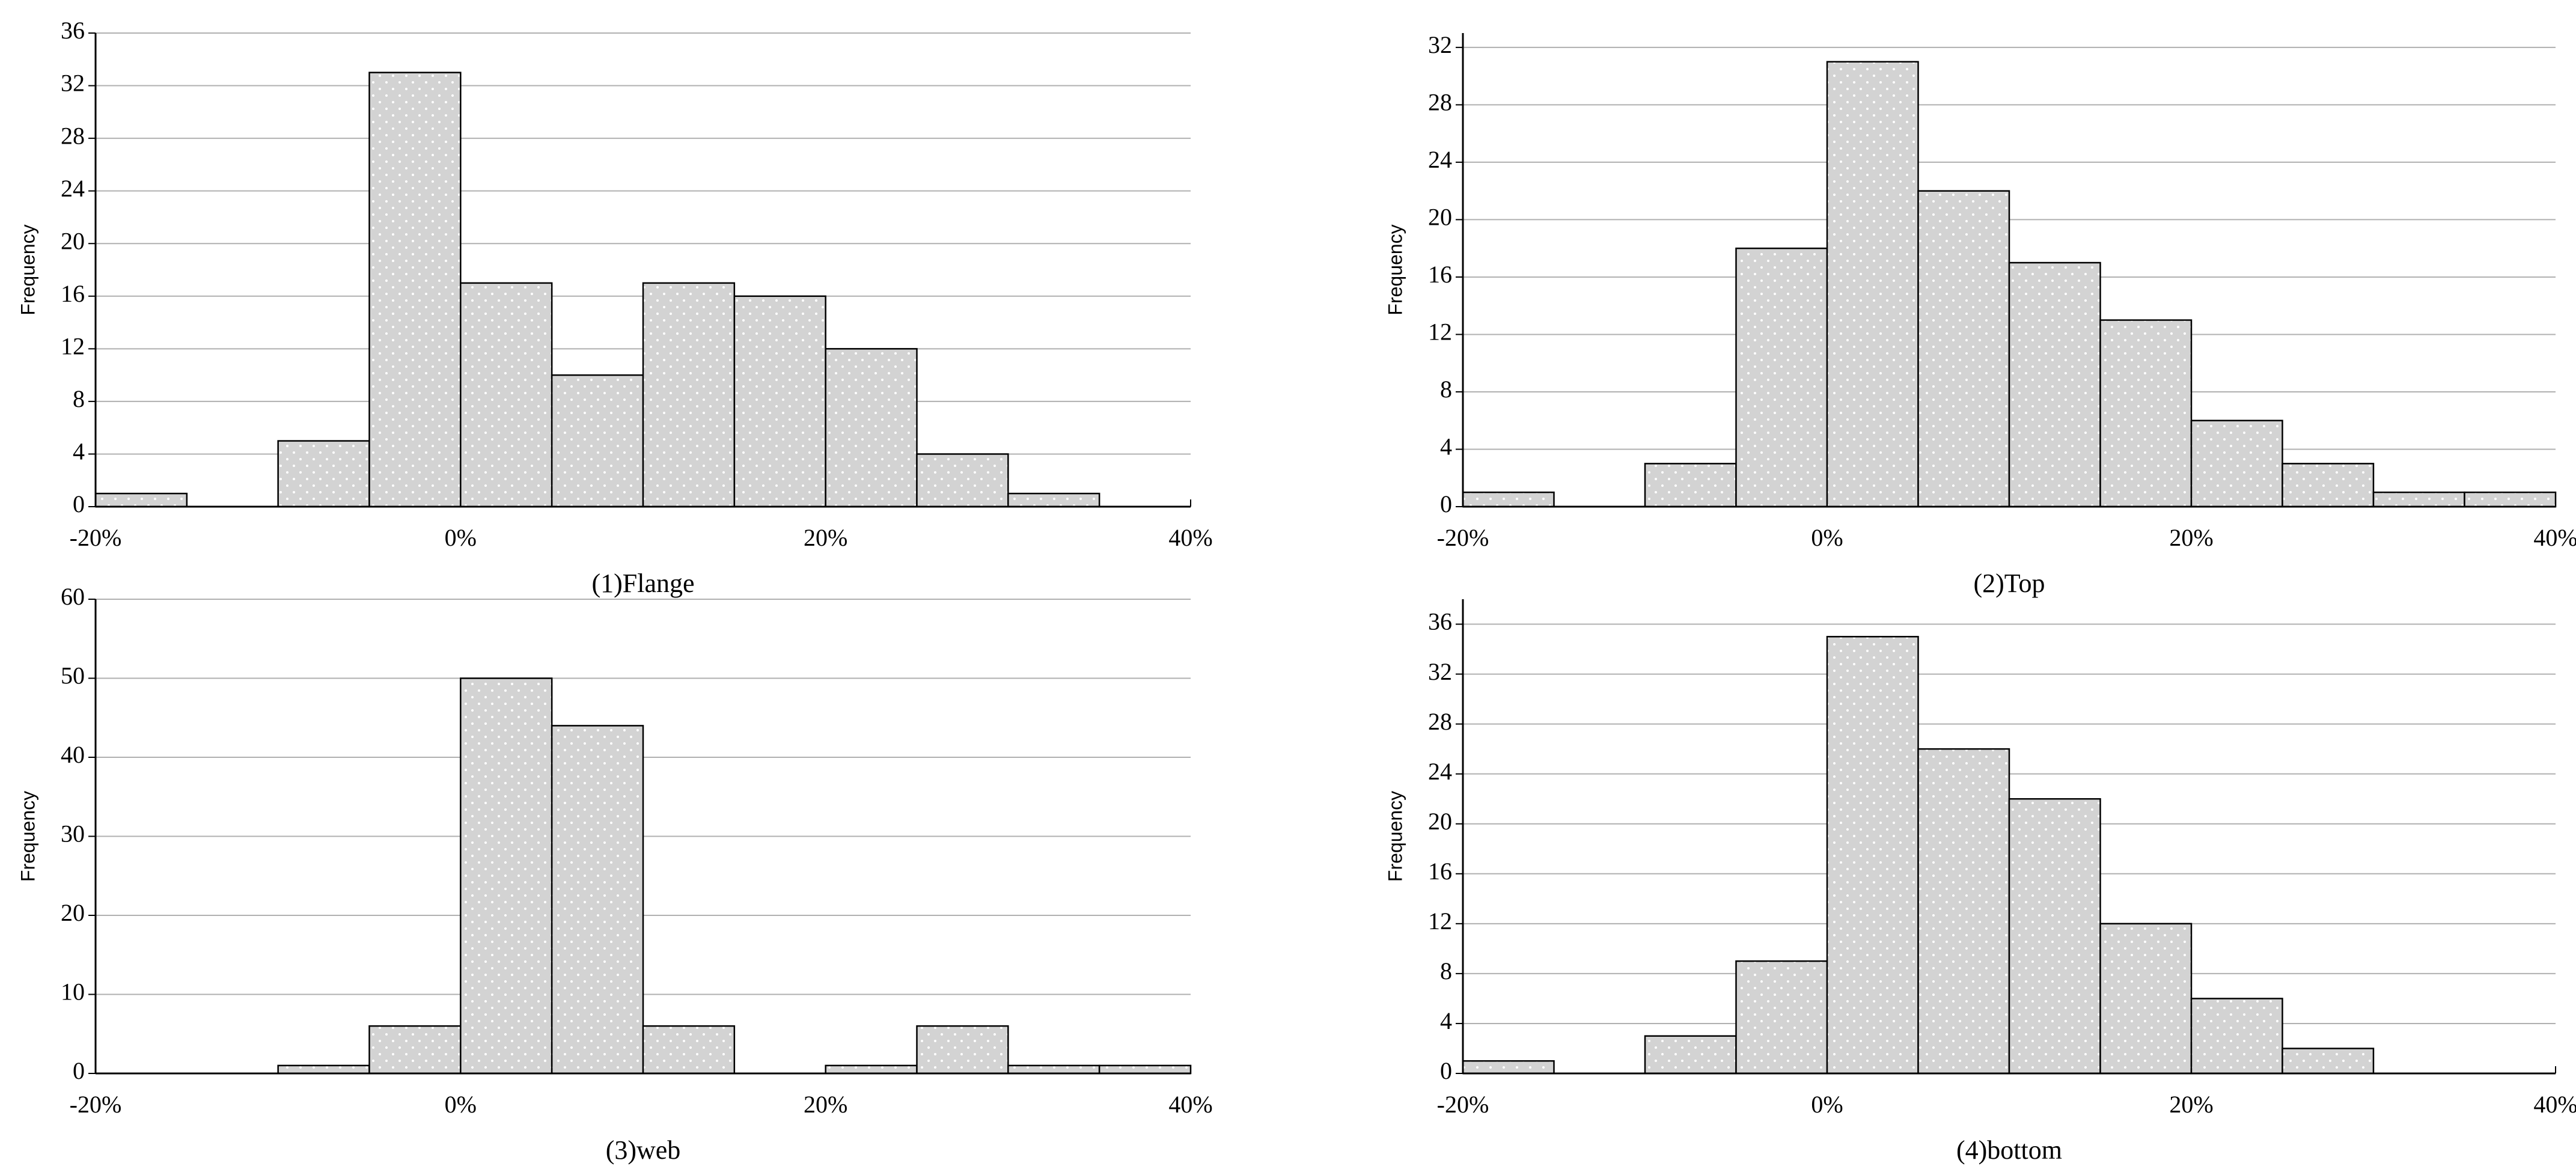  I want to click on x-axis-label: (4)bottom, so click(2009, 1150).